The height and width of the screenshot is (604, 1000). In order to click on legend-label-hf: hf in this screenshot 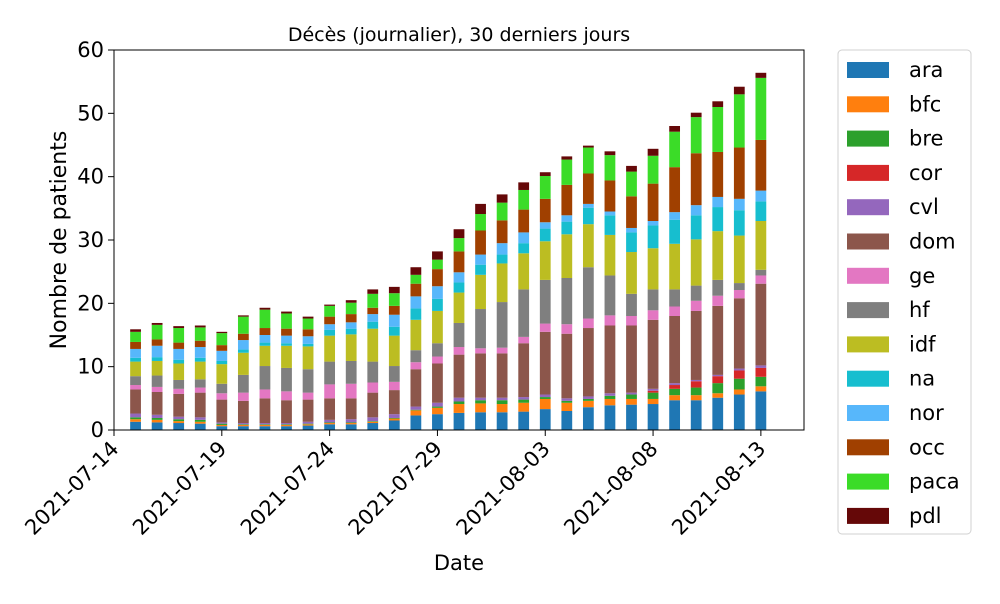, I will do `click(919, 310)`.